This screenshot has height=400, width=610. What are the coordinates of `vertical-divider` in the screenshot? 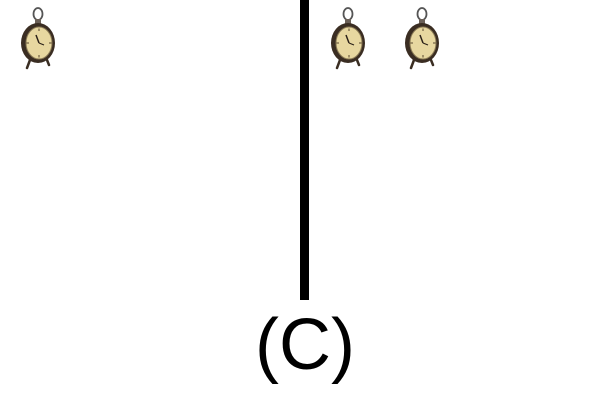 It's located at (304, 150).